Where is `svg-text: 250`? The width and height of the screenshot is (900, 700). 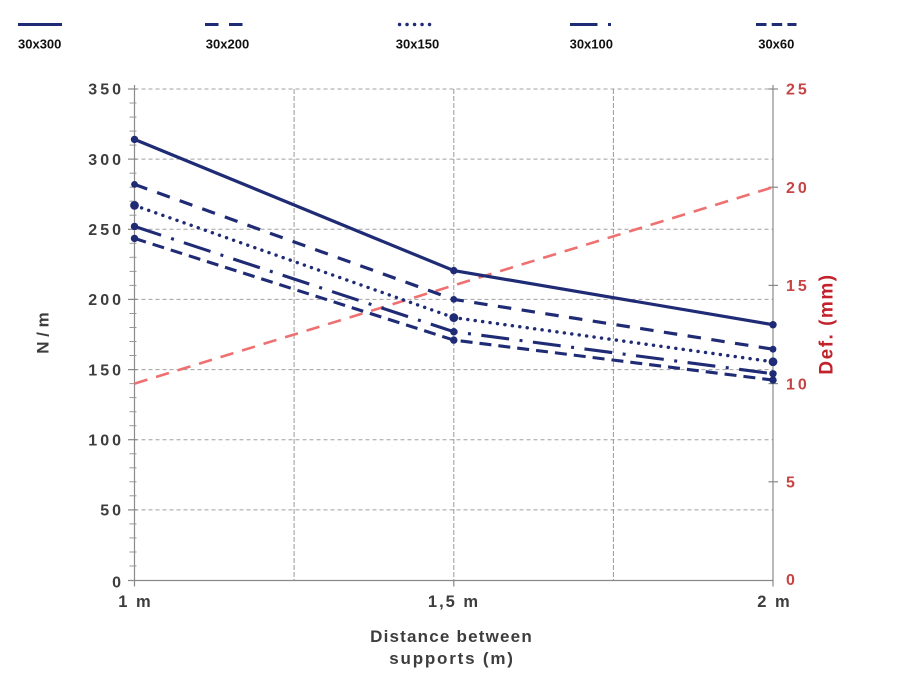
svg-text: 250 is located at coordinates (106, 230).